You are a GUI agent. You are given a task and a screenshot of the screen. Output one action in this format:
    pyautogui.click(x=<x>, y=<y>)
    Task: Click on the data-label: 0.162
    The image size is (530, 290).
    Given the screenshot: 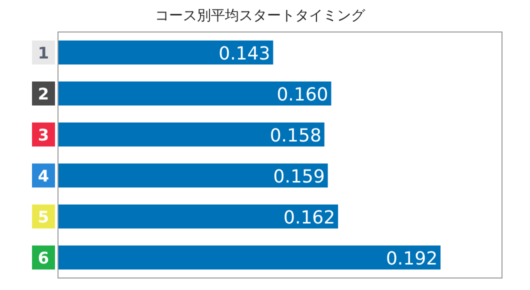 What is the action you would take?
    pyautogui.click(x=310, y=218)
    